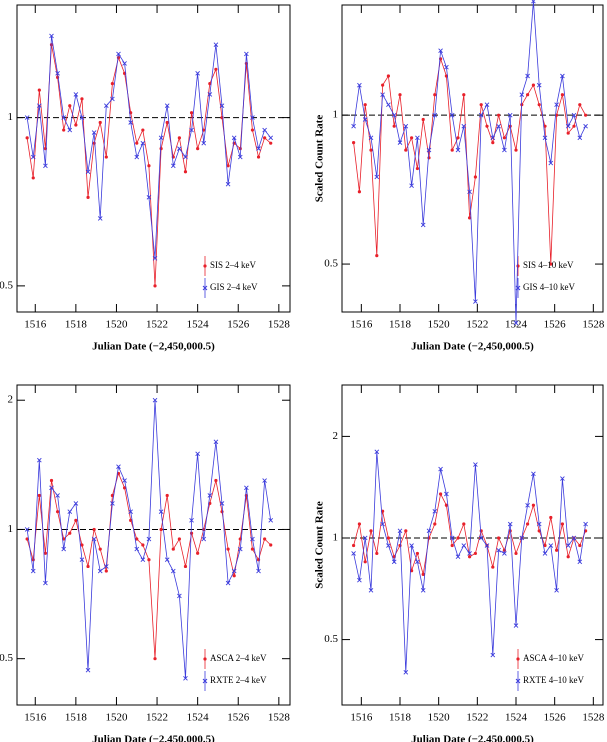 The height and width of the screenshot is (742, 607). What do you see at coordinates (554, 658) in the screenshot?
I see `legend-label: ASCA 4–10 keV` at bounding box center [554, 658].